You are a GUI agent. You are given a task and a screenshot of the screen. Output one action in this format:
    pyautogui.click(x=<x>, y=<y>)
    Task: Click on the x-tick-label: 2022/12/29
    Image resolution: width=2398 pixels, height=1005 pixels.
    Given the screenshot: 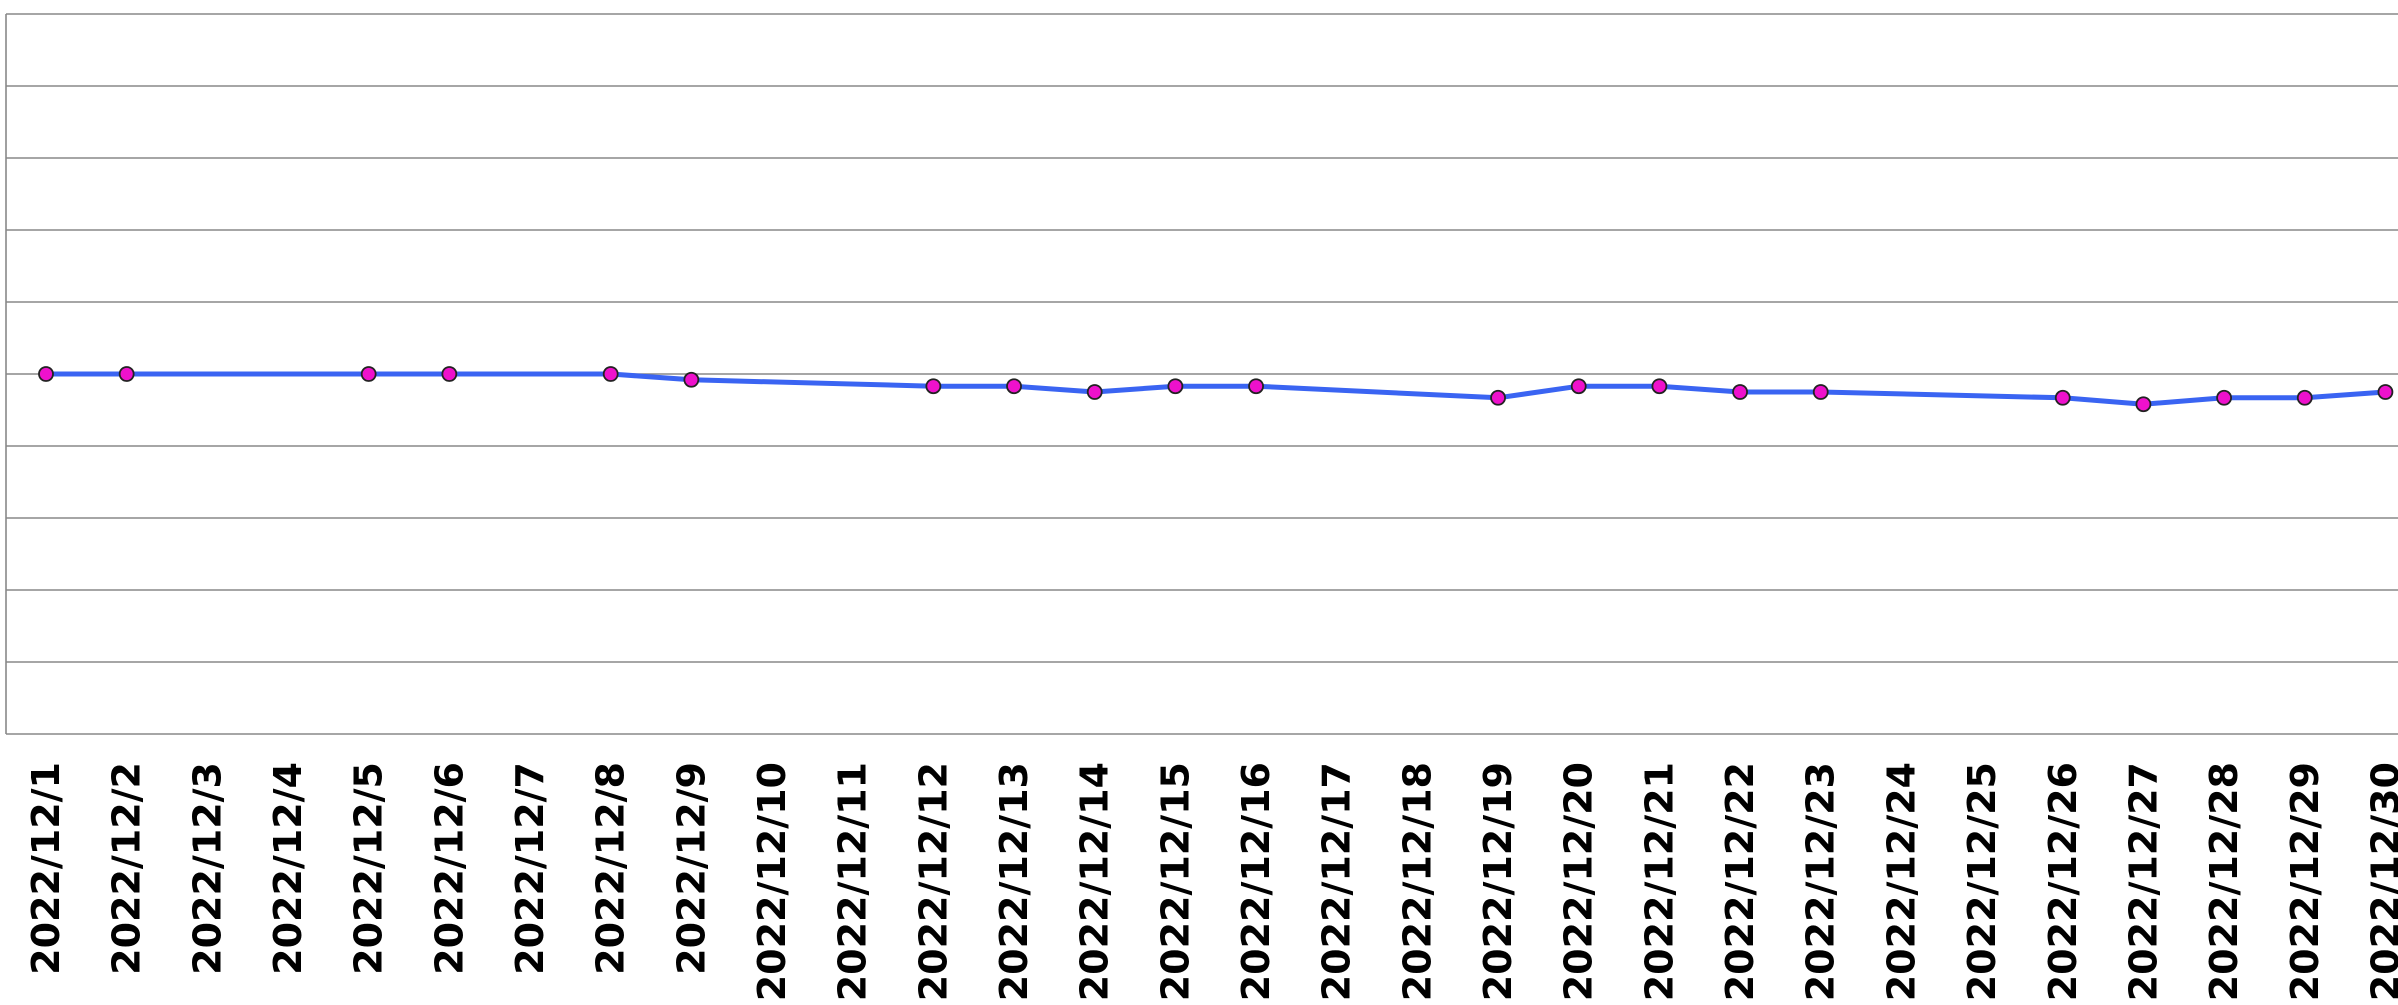 What is the action you would take?
    pyautogui.click(x=2305, y=881)
    